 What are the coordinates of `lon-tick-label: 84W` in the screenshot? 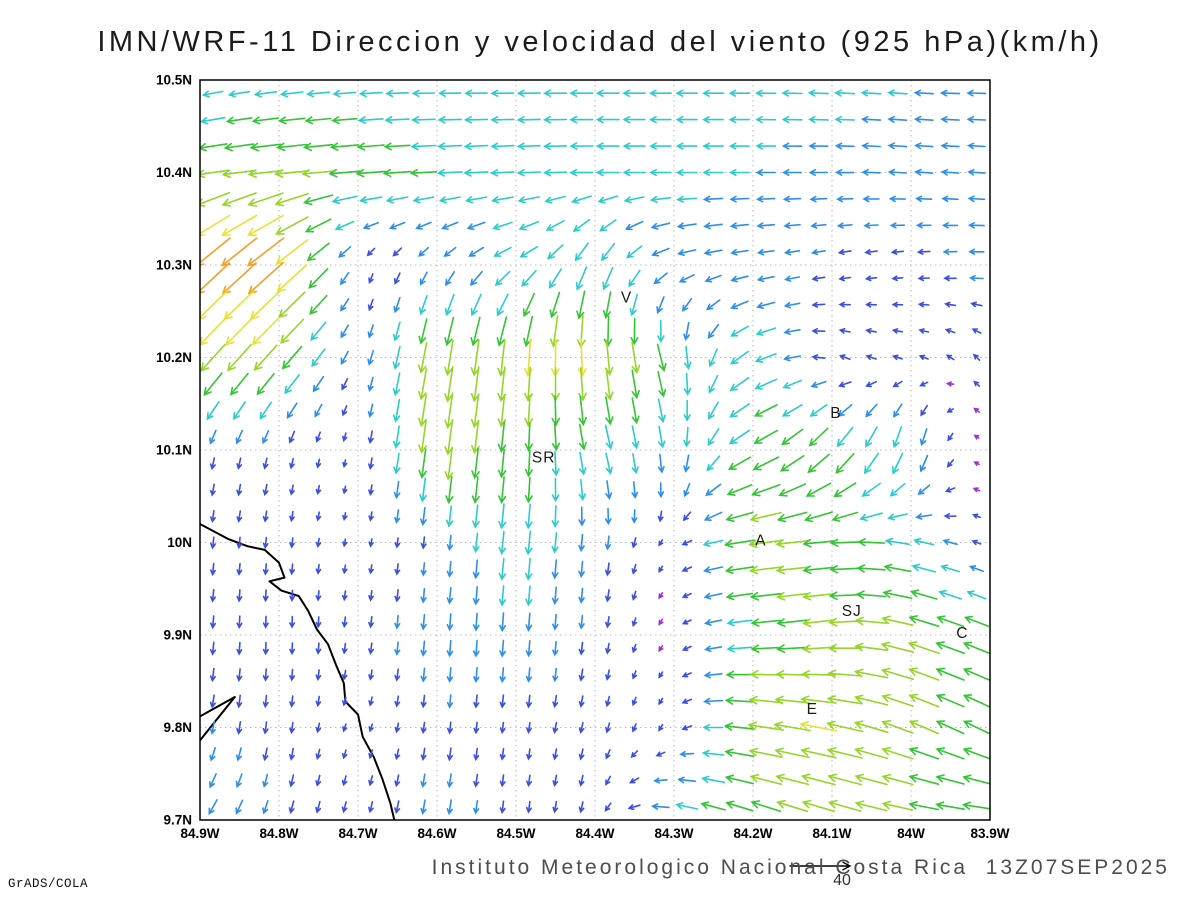 It's located at (911, 833).